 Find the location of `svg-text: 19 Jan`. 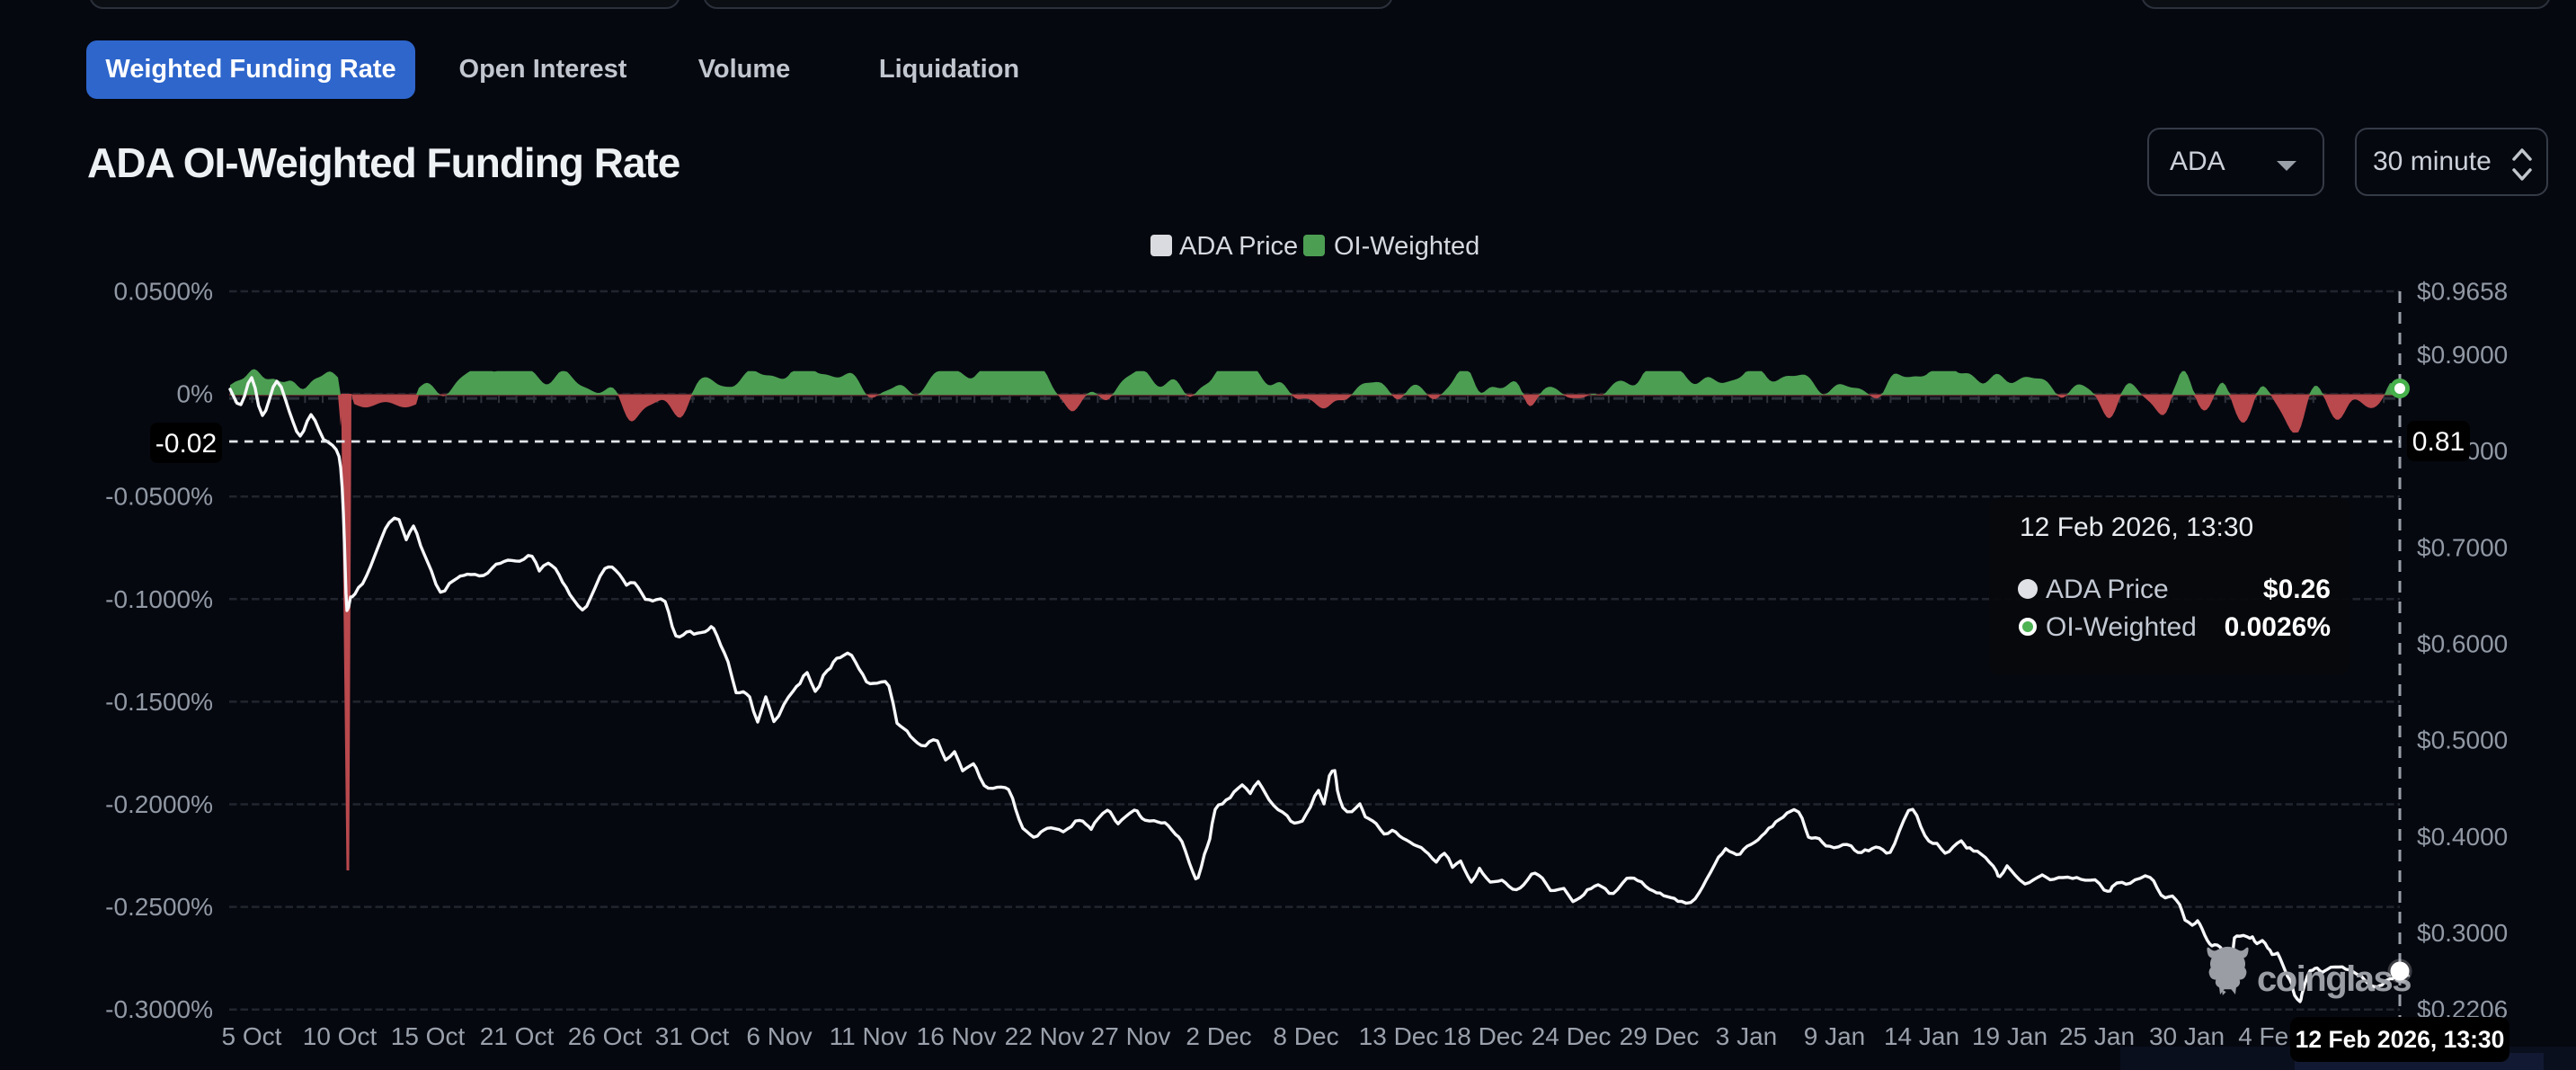

svg-text: 19 Jan is located at coordinates (2009, 1036).